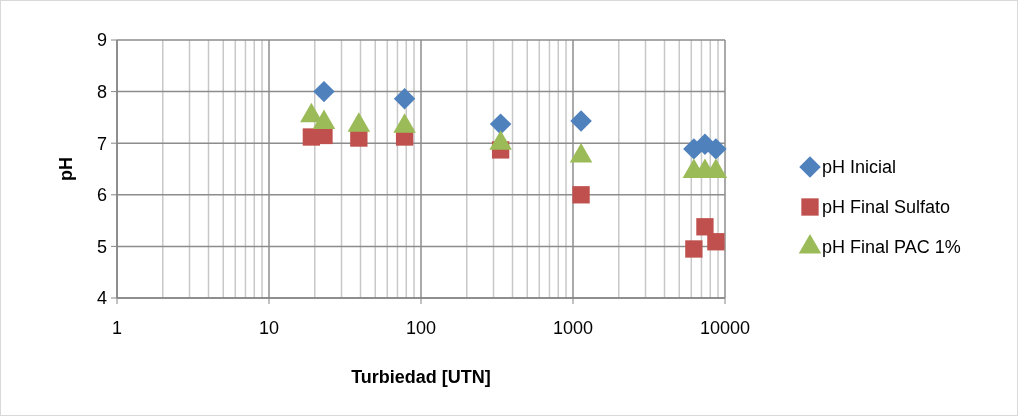 The image size is (1018, 416). What do you see at coordinates (101, 298) in the screenshot?
I see `y-tick-label: 4` at bounding box center [101, 298].